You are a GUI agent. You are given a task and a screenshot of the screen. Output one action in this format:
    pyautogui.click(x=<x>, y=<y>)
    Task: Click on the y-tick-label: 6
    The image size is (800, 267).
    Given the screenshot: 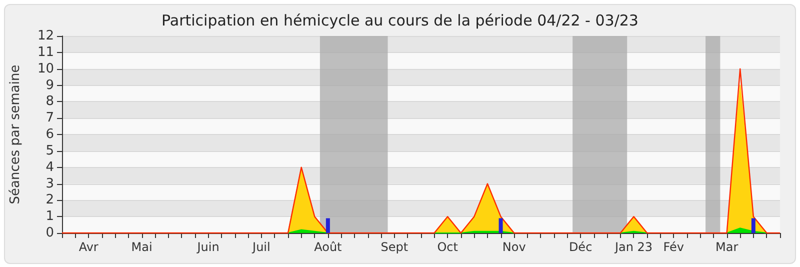 What is the action you would take?
    pyautogui.click(x=50, y=134)
    